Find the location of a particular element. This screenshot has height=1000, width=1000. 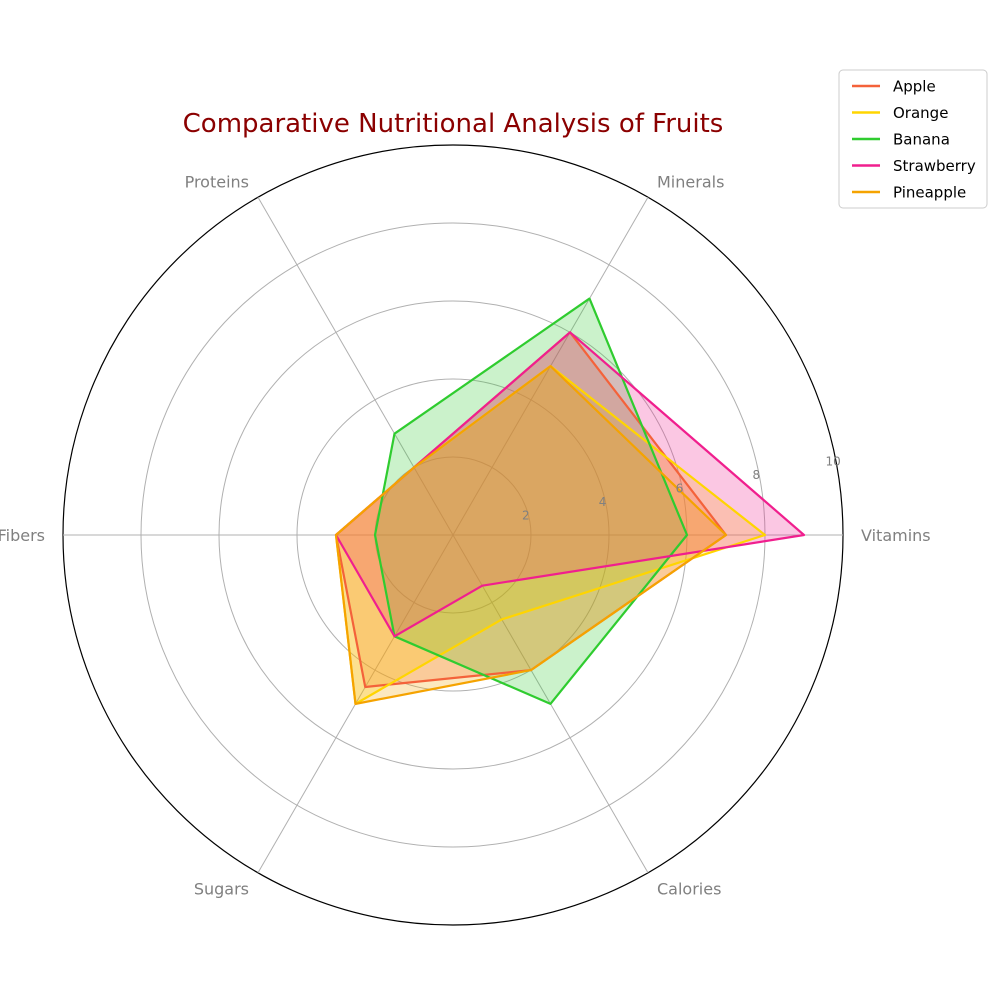

radial-tick-label: 6 is located at coordinates (680, 488).